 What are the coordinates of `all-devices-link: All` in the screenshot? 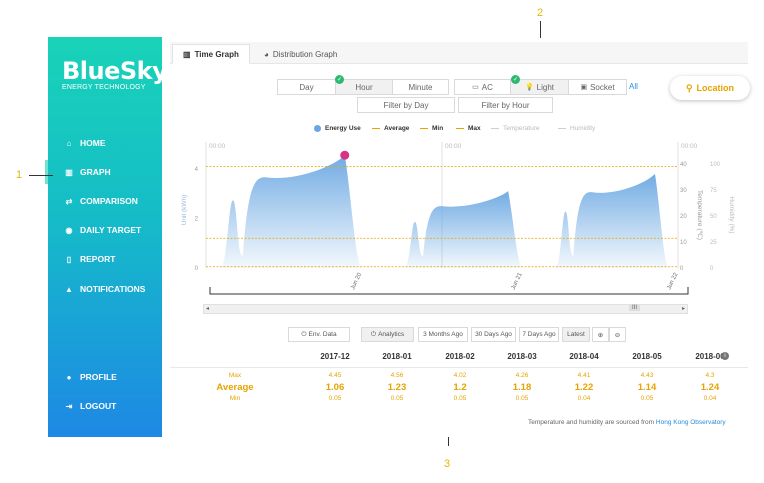 It's located at (633, 86).